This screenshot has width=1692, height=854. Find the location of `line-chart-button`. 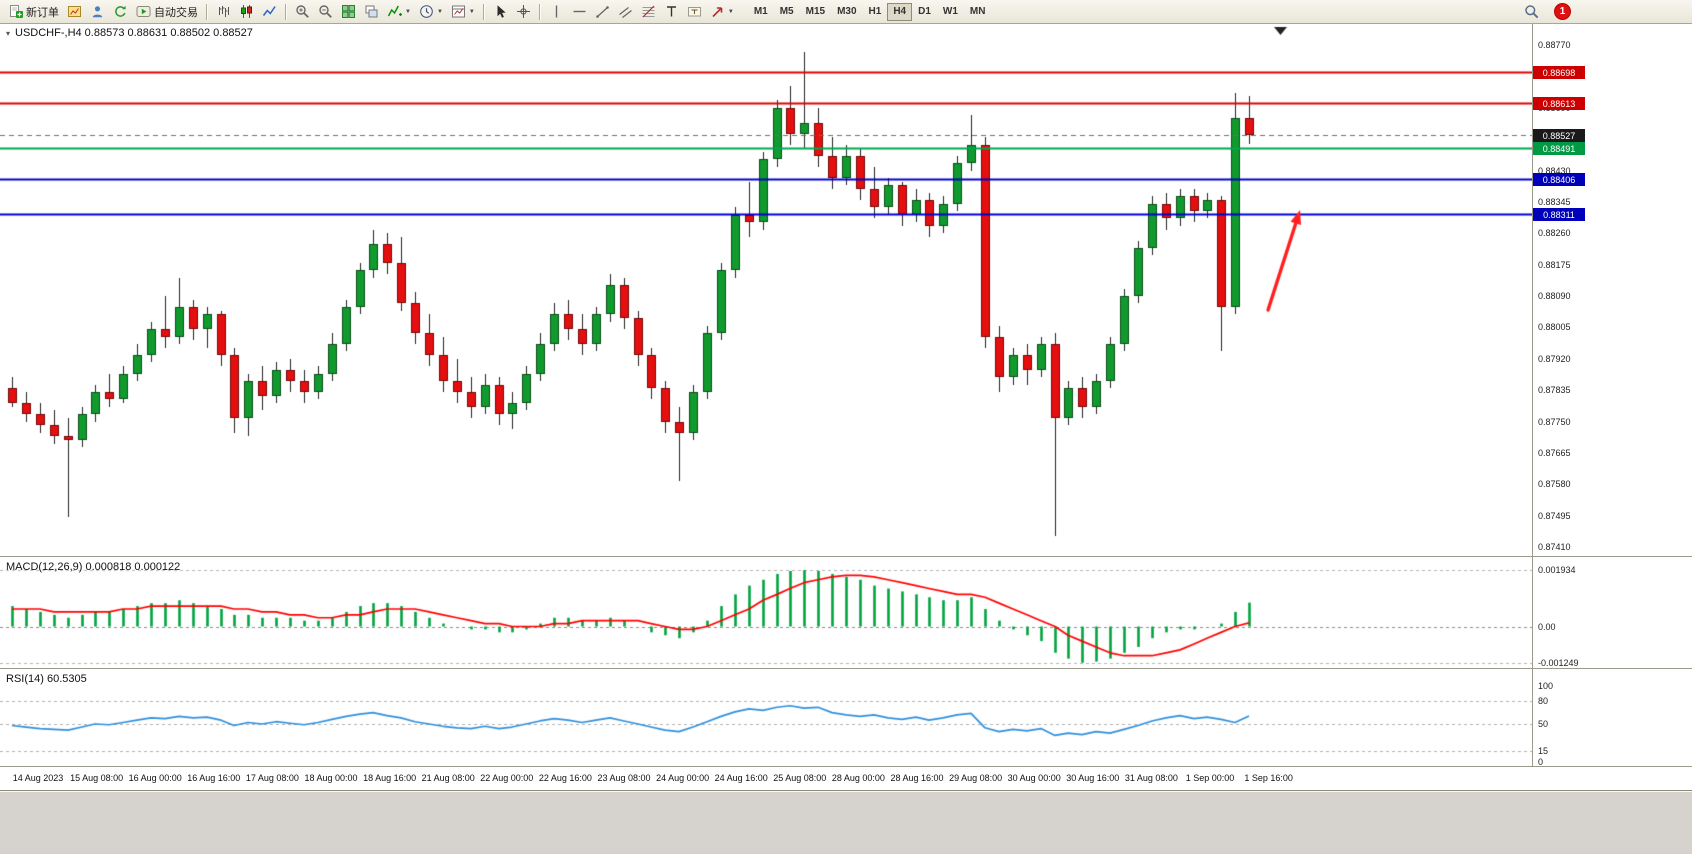

line-chart-button is located at coordinates (269, 12).